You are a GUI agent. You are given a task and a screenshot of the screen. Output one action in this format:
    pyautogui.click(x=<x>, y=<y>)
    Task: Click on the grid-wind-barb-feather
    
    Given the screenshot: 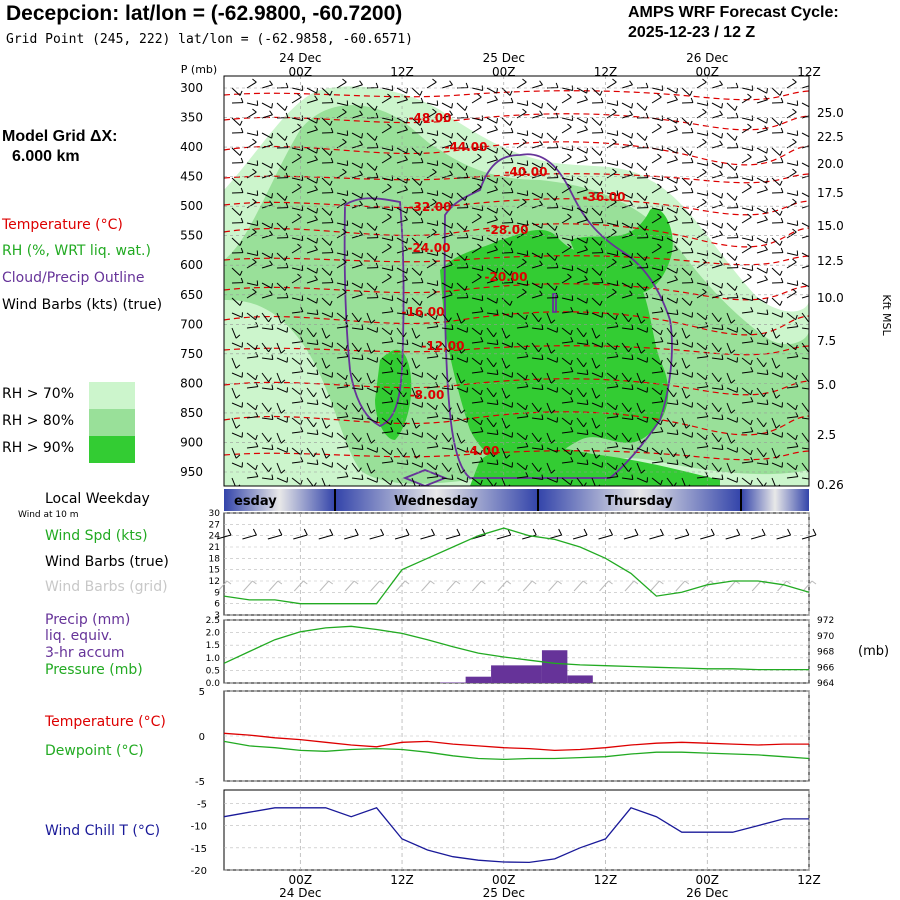 What is the action you would take?
    pyautogui.click(x=687, y=582)
    